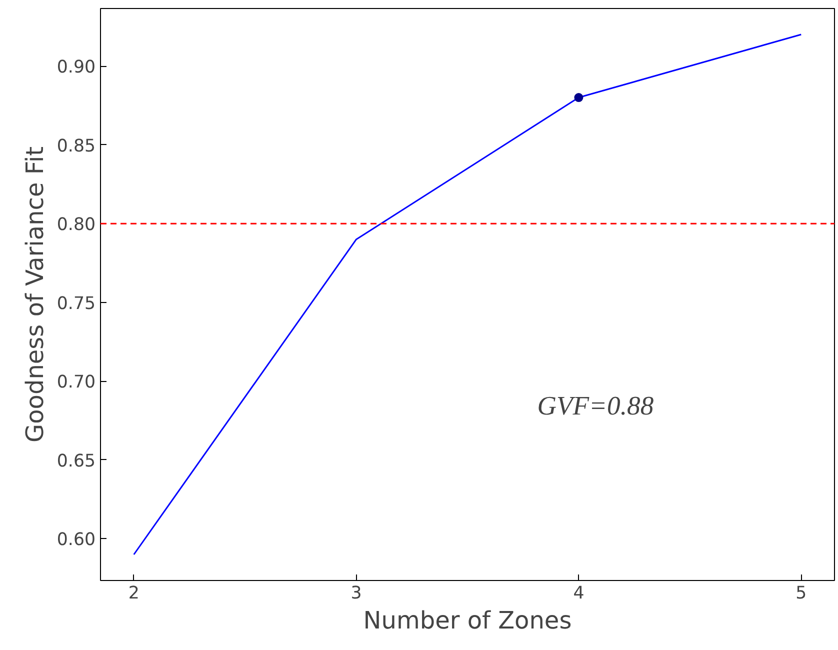 The image size is (838, 650). What do you see at coordinates (356, 594) in the screenshot?
I see `x-tick-label: 3` at bounding box center [356, 594].